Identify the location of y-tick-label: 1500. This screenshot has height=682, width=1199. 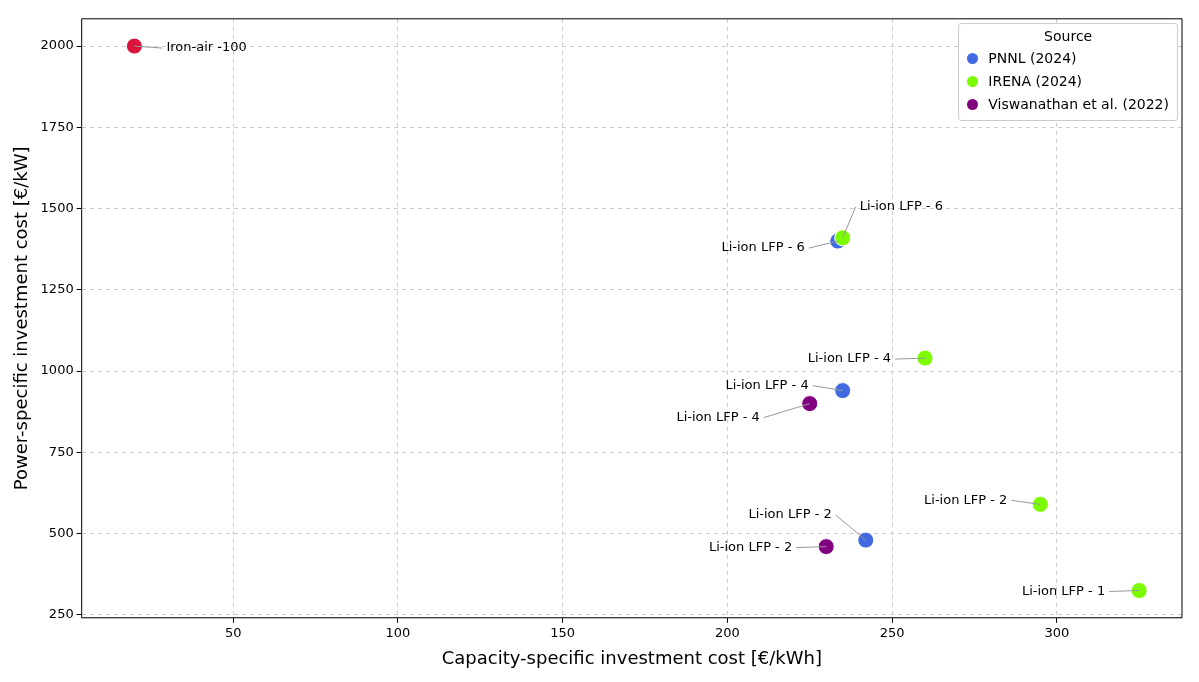
(57, 207).